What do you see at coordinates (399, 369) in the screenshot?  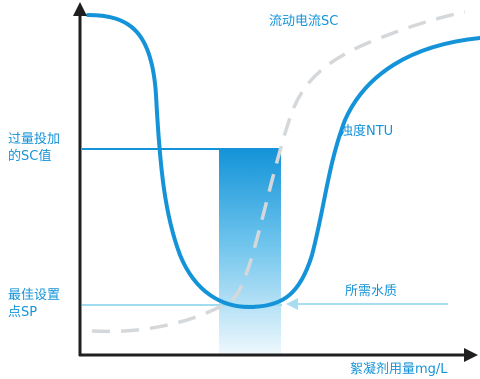 I see `x-axis-label: 絮凝剂用量mg/L` at bounding box center [399, 369].